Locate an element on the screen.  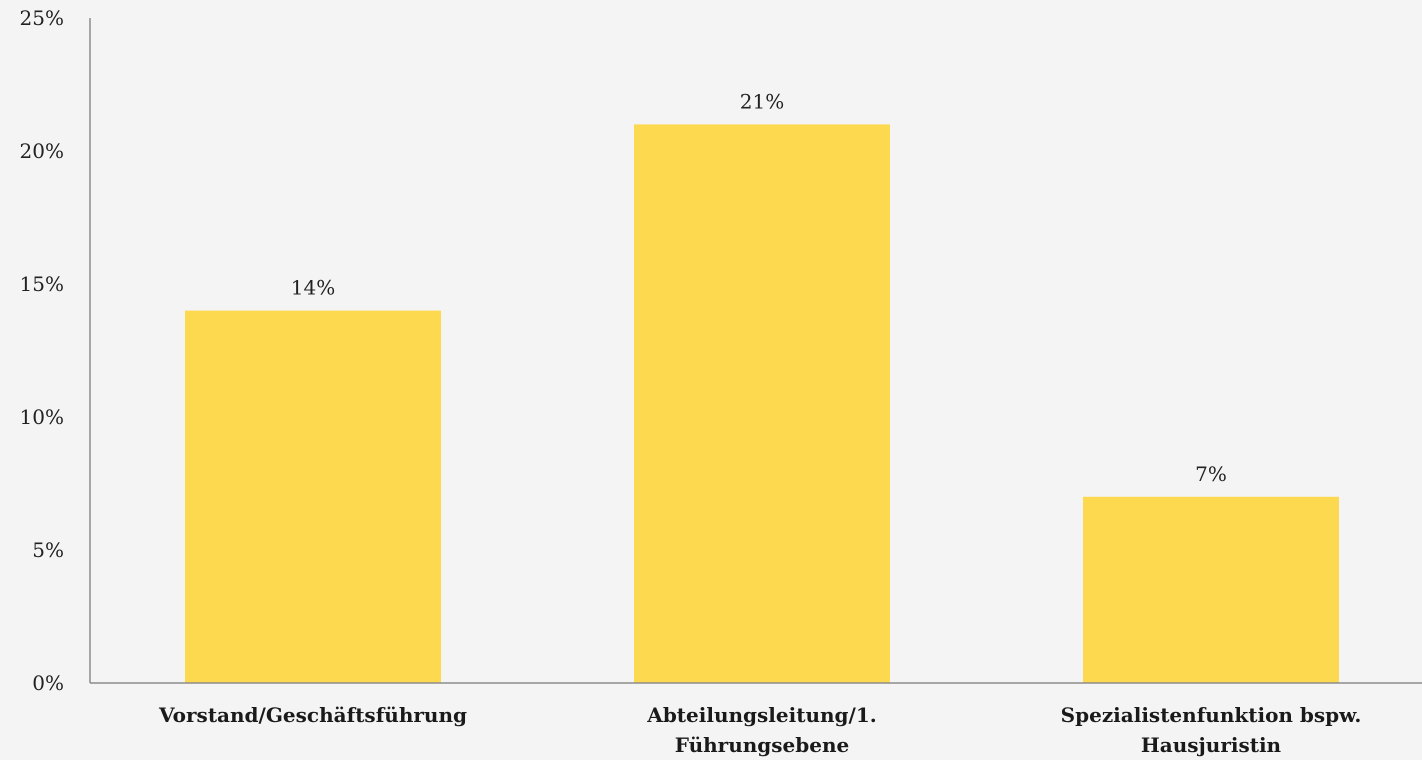
y-axis-ticks: 0% 5% 10% 15% 20% 25% is located at coordinates (42, 350).